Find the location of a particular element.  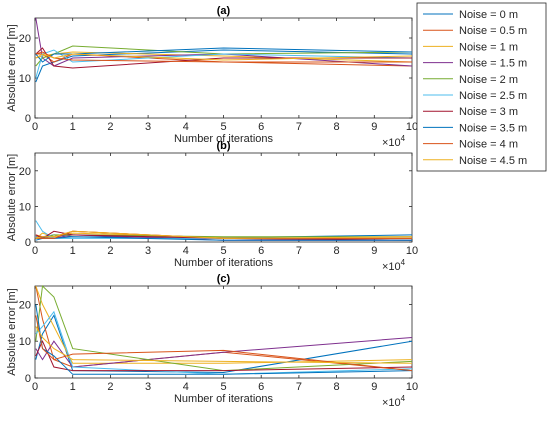

legend-entry-2: Noise = 1 m is located at coordinates (488, 47).